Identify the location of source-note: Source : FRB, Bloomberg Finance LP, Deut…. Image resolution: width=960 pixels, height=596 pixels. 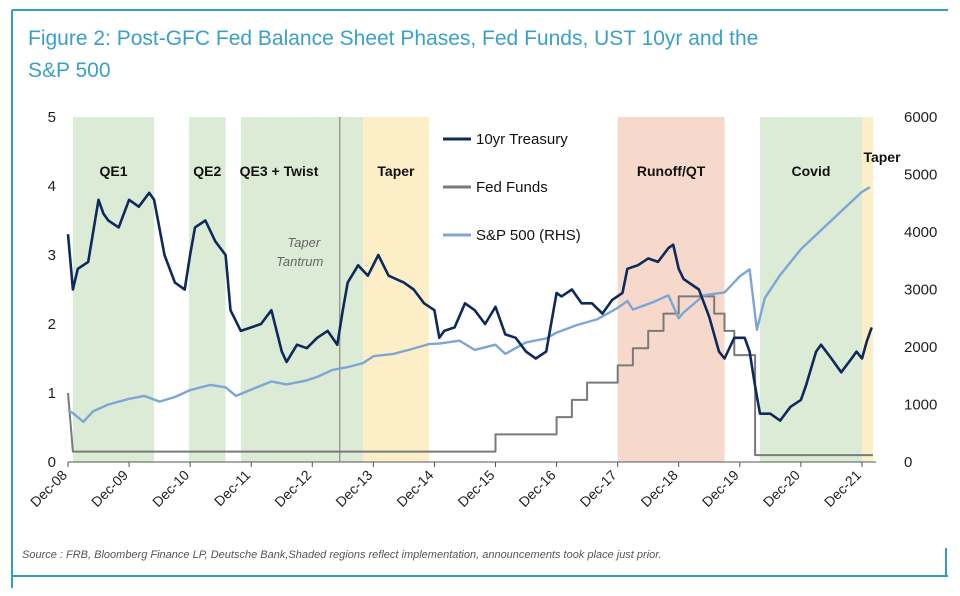
(342, 555).